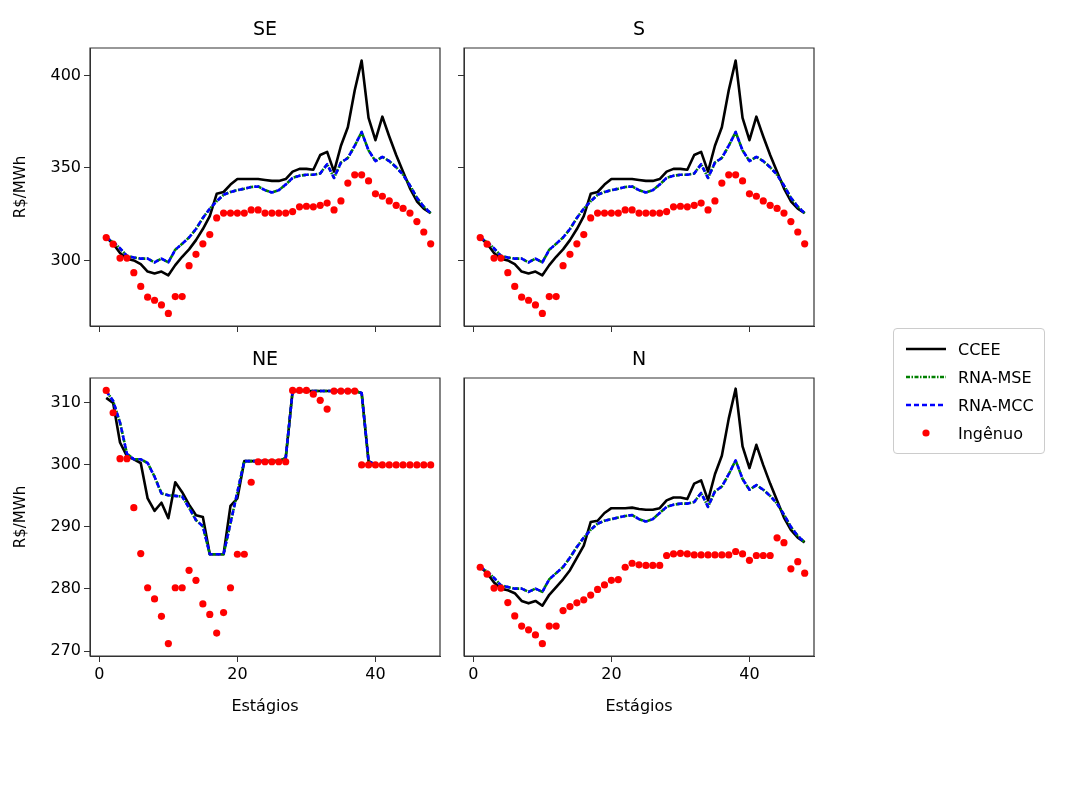 The height and width of the screenshot is (805, 1083). I want to click on x-tick-label: 0, so click(473, 673).